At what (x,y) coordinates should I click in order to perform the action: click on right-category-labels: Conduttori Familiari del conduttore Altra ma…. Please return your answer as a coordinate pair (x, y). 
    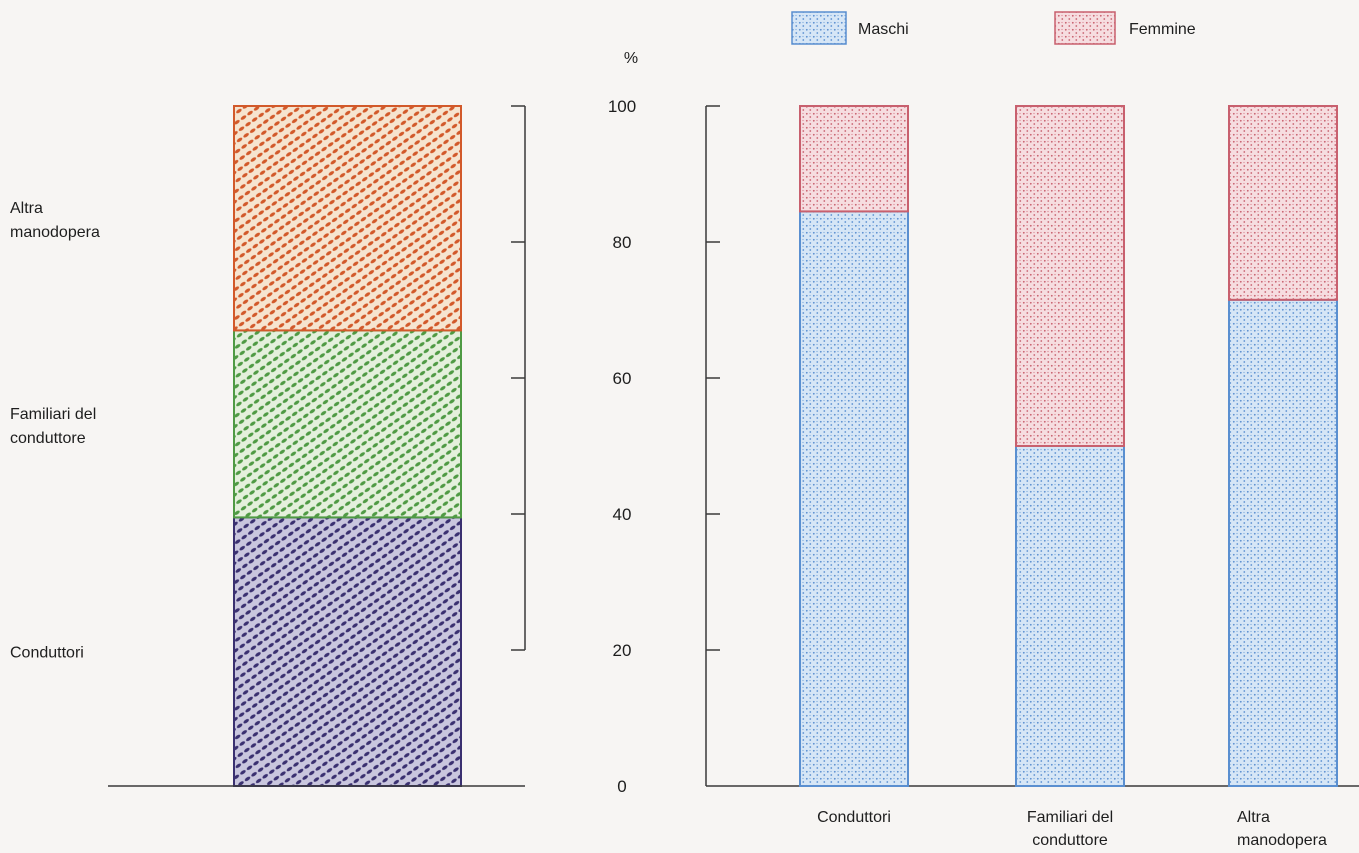
    Looking at the image, I should click on (1072, 829).